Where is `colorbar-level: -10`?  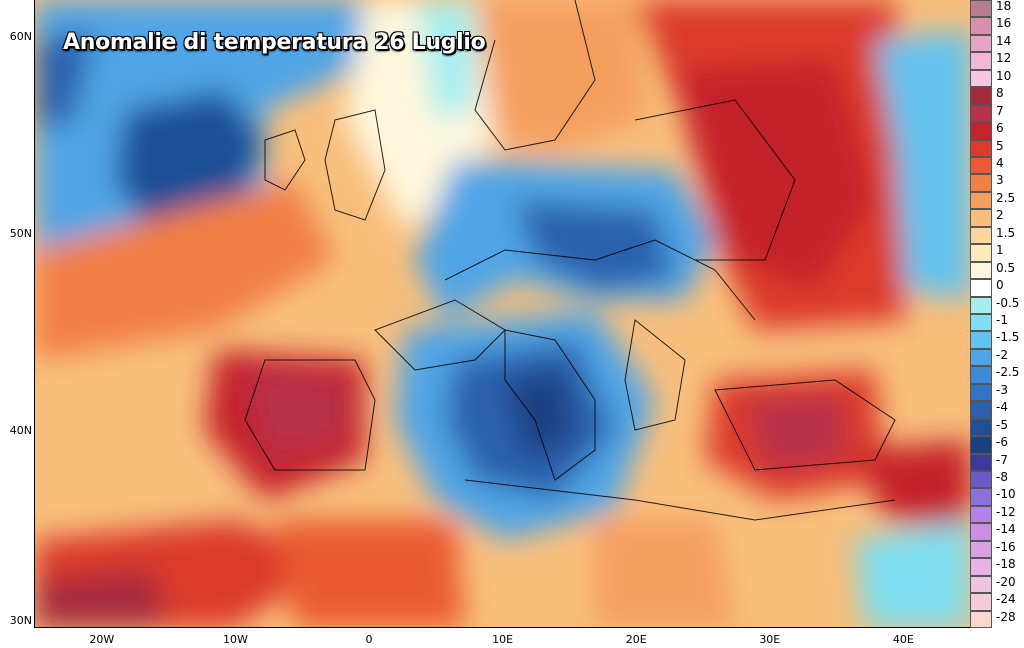
colorbar-level: -10 is located at coordinates (997, 496).